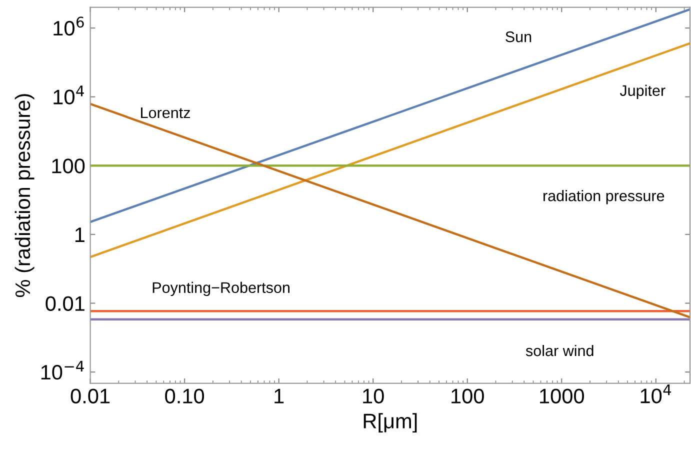  I want to click on x-tick-label: 1000, so click(562, 396).